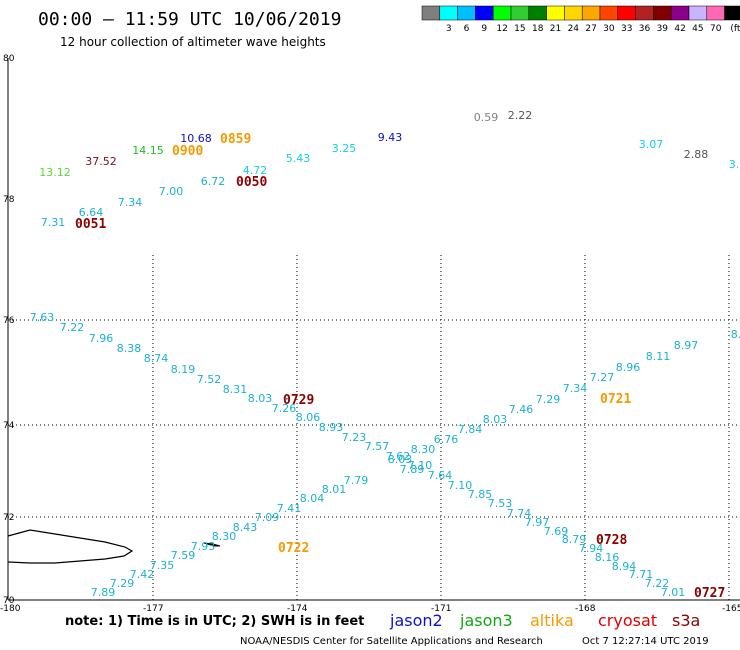 This screenshot has height=650, width=740. Describe the element at coordinates (293, 548) in the screenshot. I see `pass-time-label: 0722` at that location.